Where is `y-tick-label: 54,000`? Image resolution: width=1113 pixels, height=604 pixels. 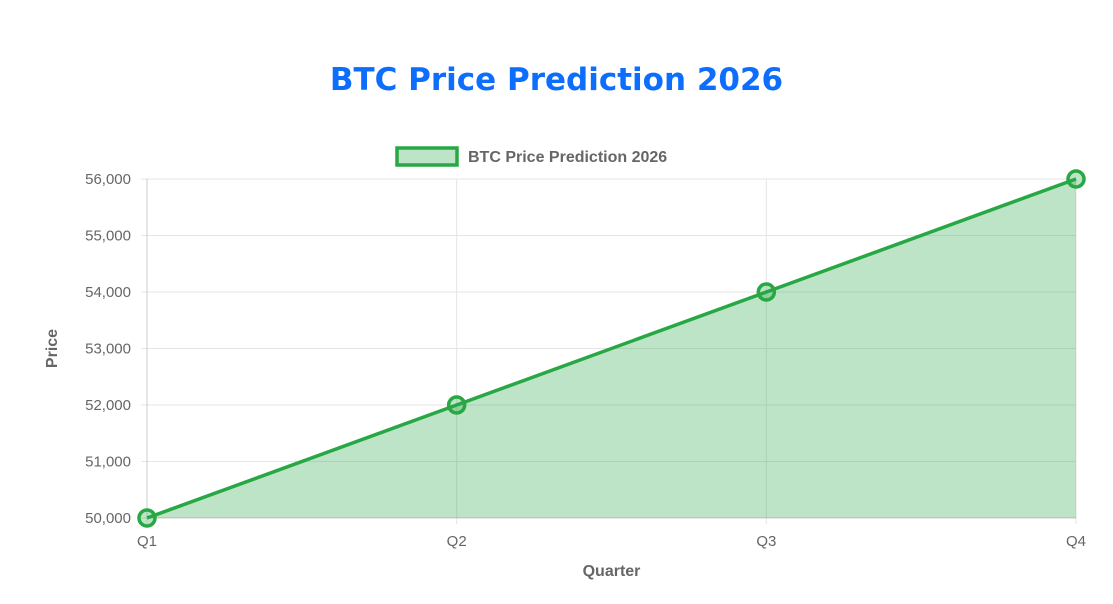
y-tick-label: 54,000 is located at coordinates (108, 292).